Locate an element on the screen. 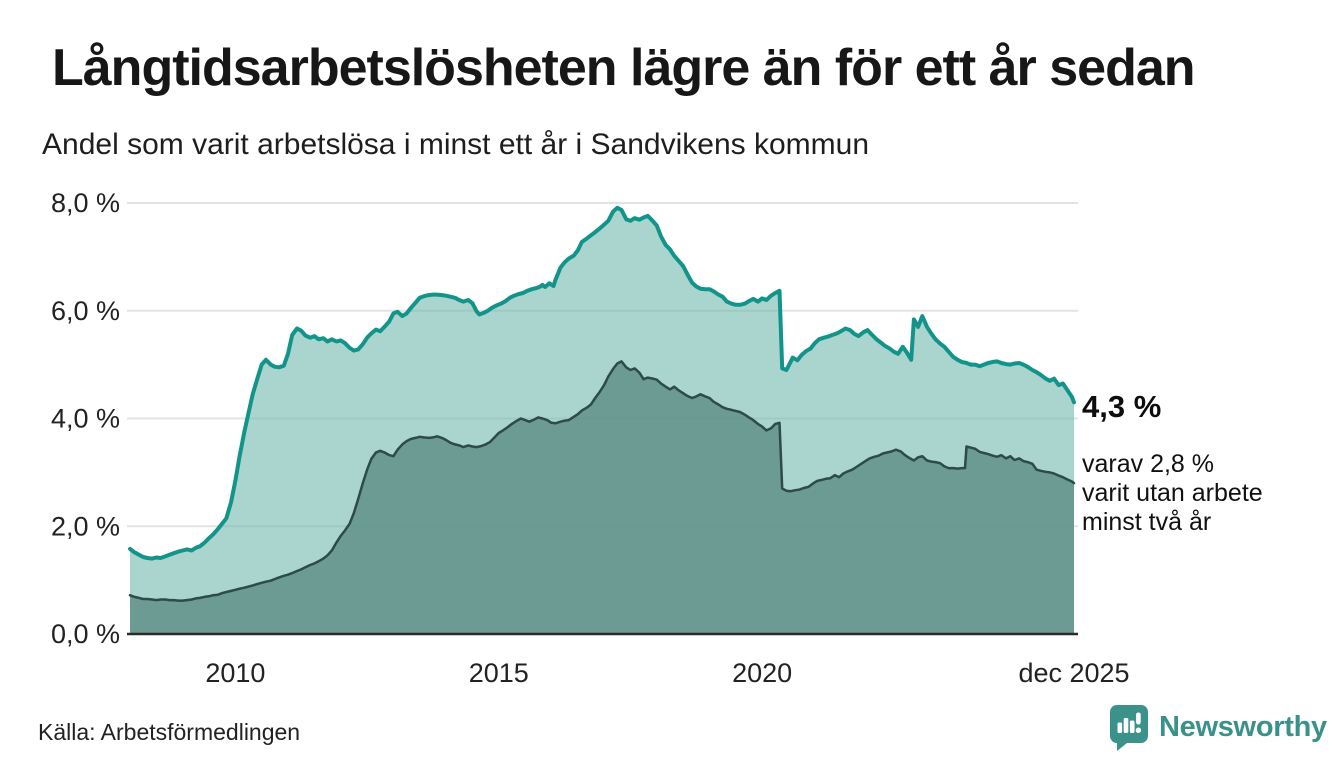 Image resolution: width=1340 pixels, height=780 pixels. latest-value-label: 4,3 % is located at coordinates (1122, 406).